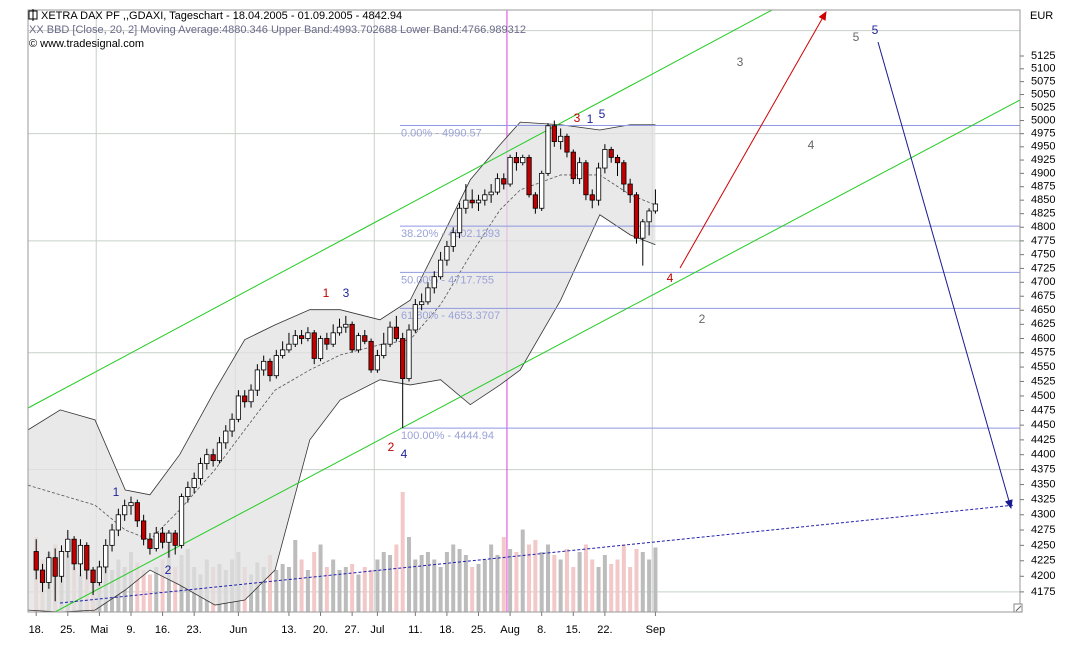 This screenshot has width=1082, height=646. Describe the element at coordinates (100, 630) in the screenshot. I see `x-tick-label: Mai` at that location.